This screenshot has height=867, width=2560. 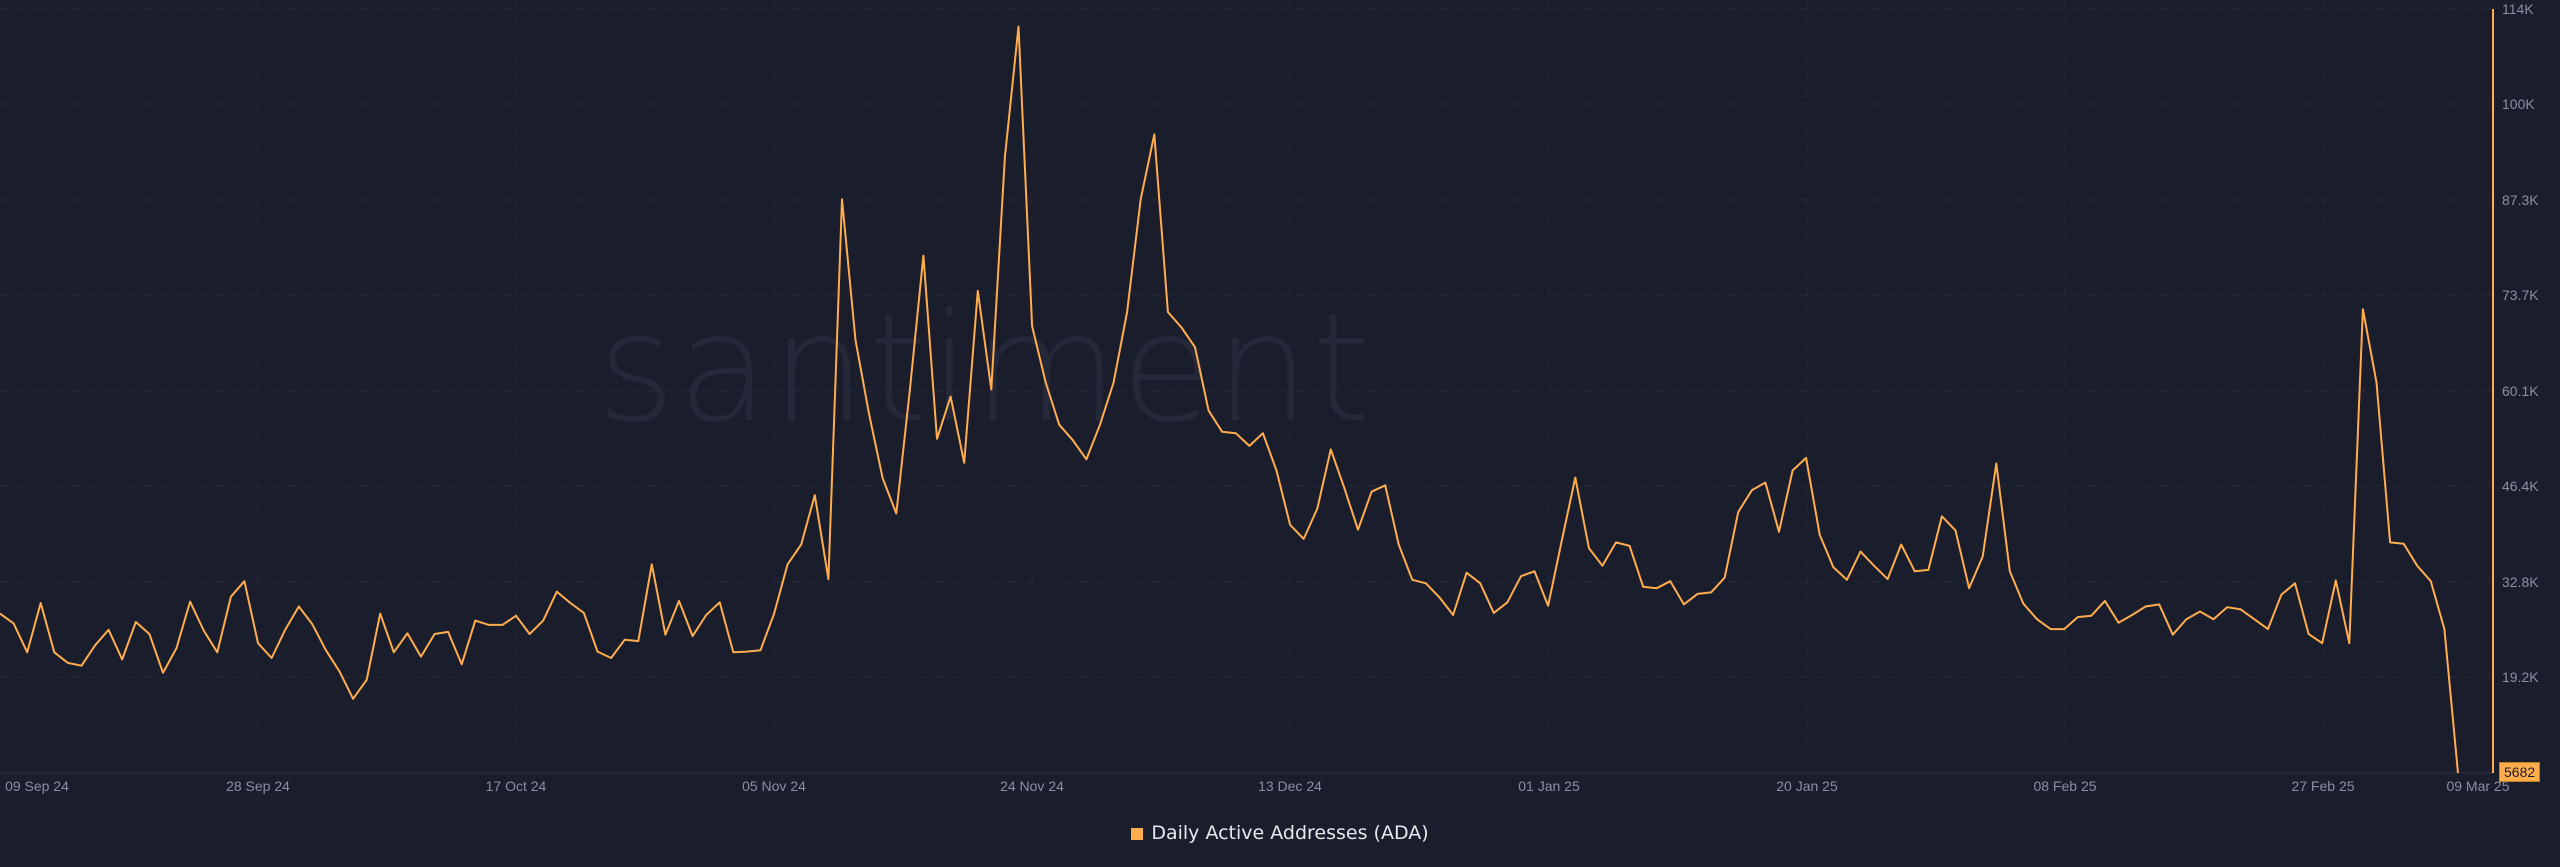 I want to click on y-tick-label: 114K, so click(x=2518, y=9).